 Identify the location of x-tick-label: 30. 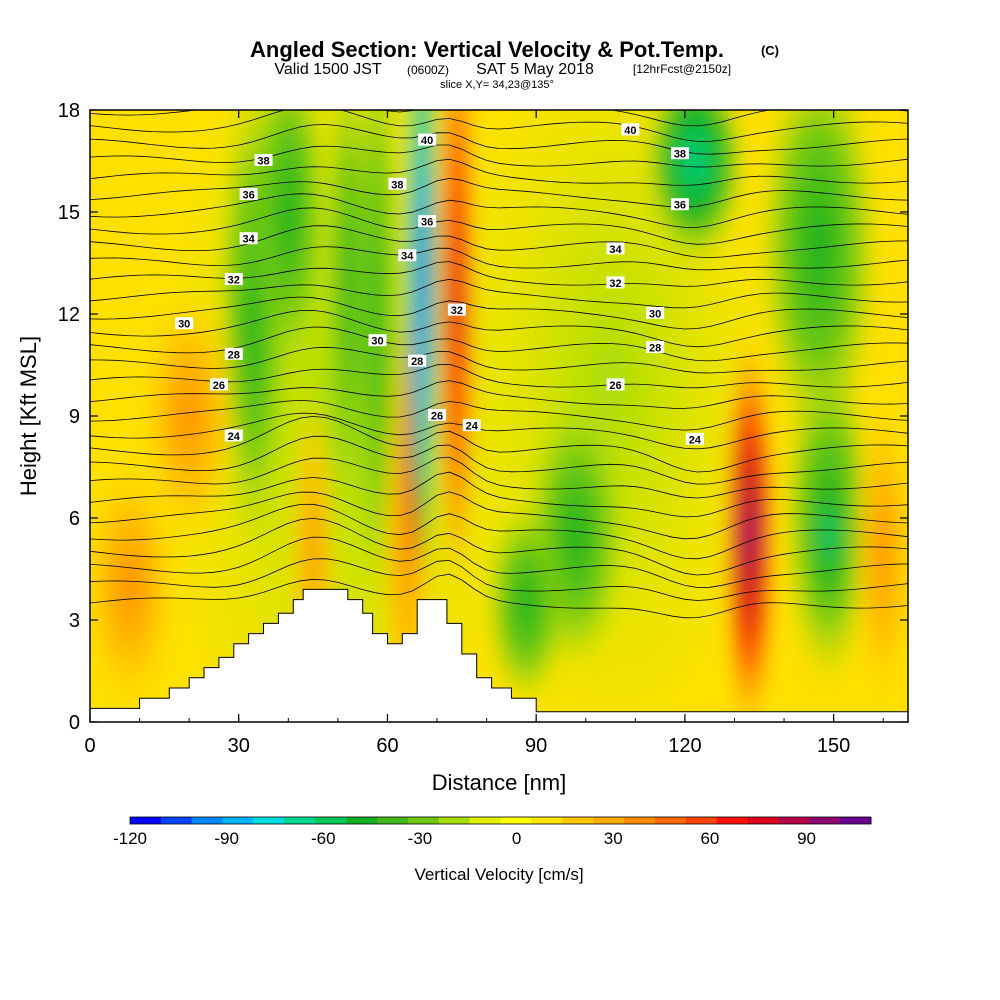
(239, 746).